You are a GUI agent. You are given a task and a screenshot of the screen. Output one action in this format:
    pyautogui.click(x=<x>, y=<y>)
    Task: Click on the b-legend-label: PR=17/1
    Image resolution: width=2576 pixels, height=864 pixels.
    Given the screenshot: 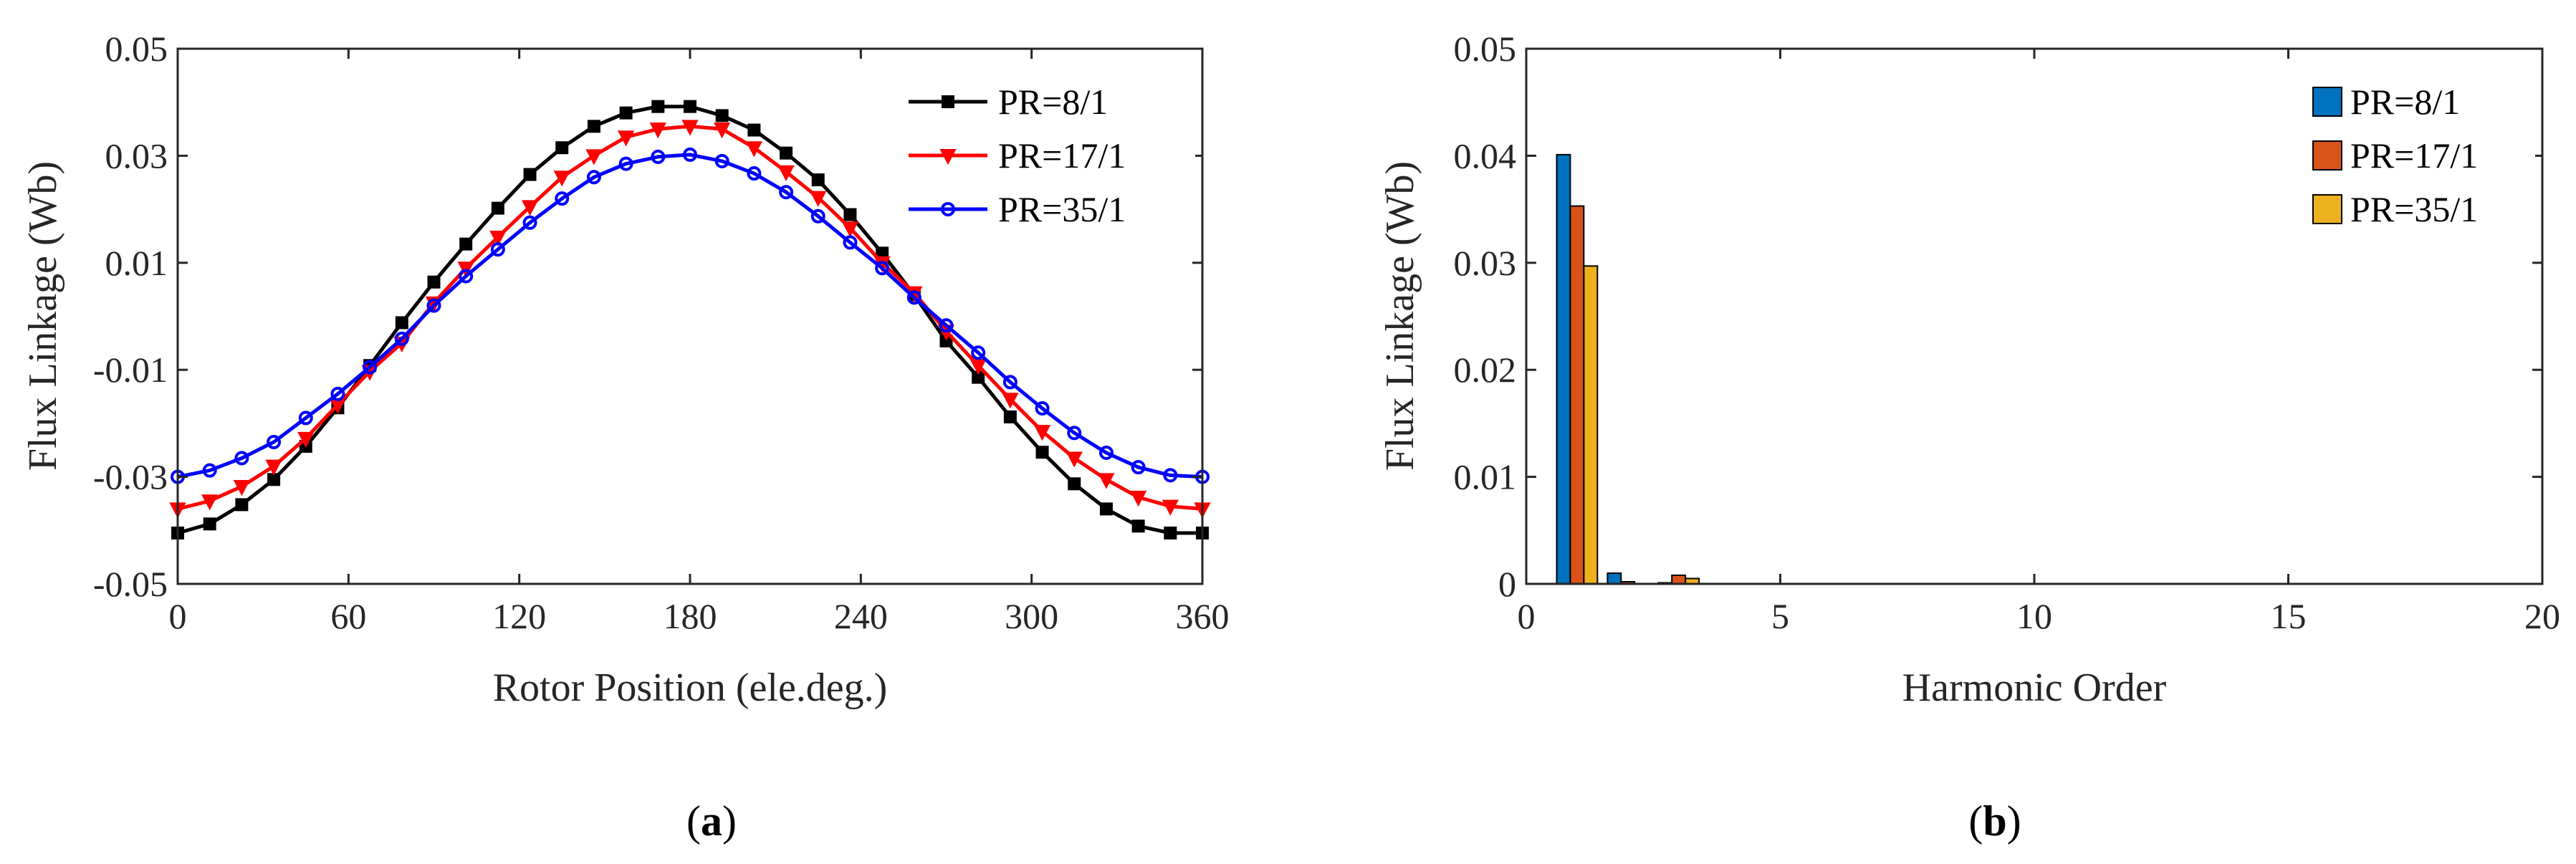 What is the action you would take?
    pyautogui.click(x=2414, y=155)
    